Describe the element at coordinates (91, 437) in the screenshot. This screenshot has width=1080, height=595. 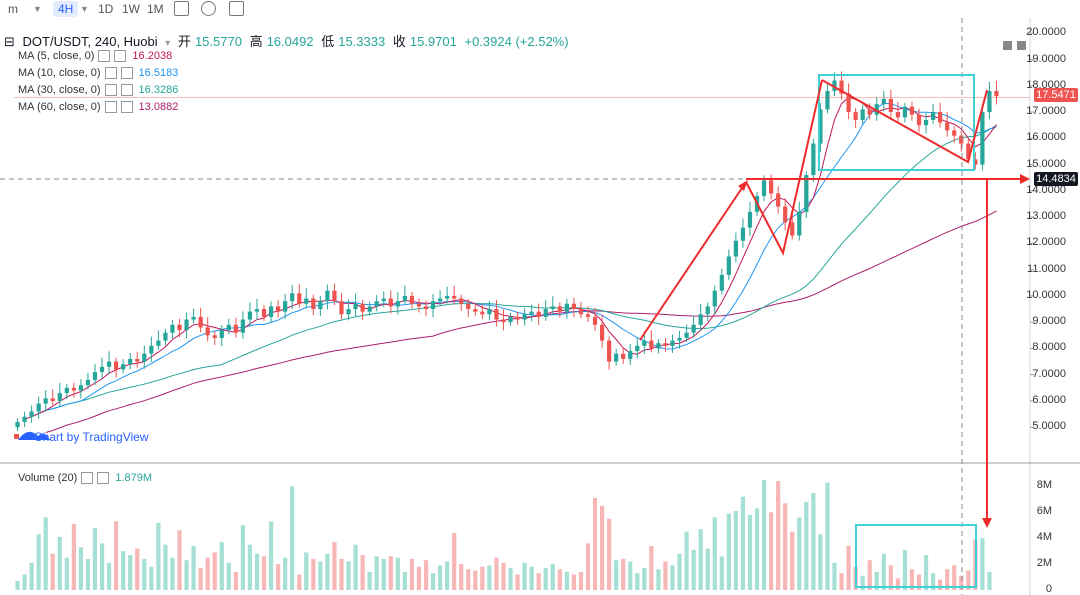
I see `tradingview-watermark: Chart by TradingView` at that location.